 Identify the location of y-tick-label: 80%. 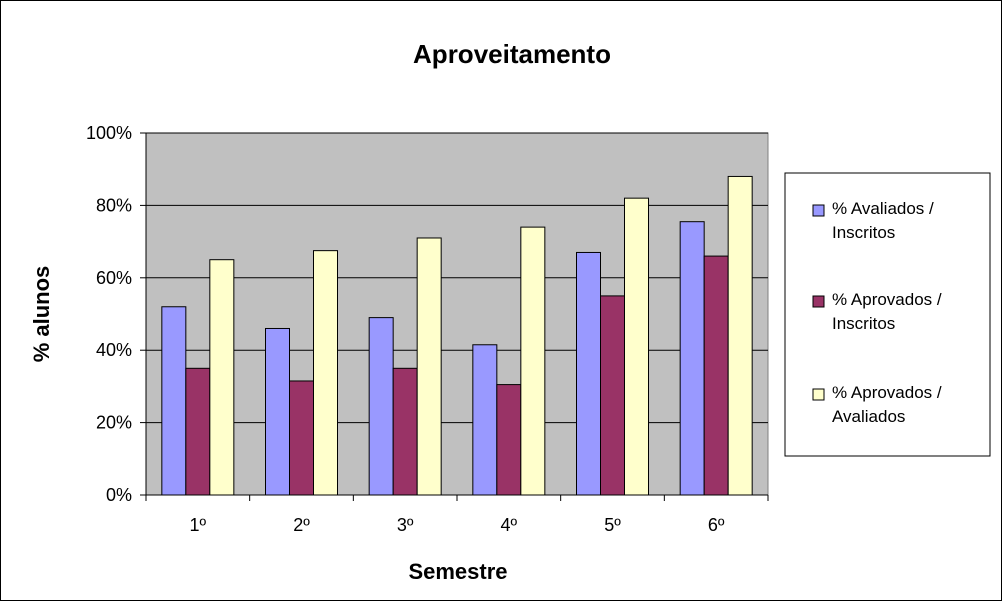
(114, 205).